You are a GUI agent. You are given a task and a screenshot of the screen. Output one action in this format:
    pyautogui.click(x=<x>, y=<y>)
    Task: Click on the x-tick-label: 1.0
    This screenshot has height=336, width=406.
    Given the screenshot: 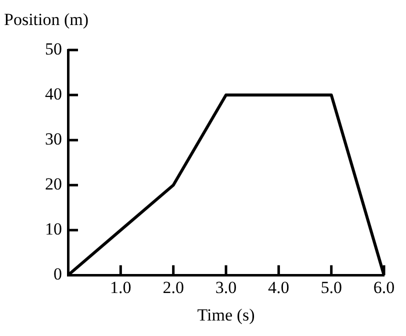 What is the action you would take?
    pyautogui.click(x=121, y=287)
    